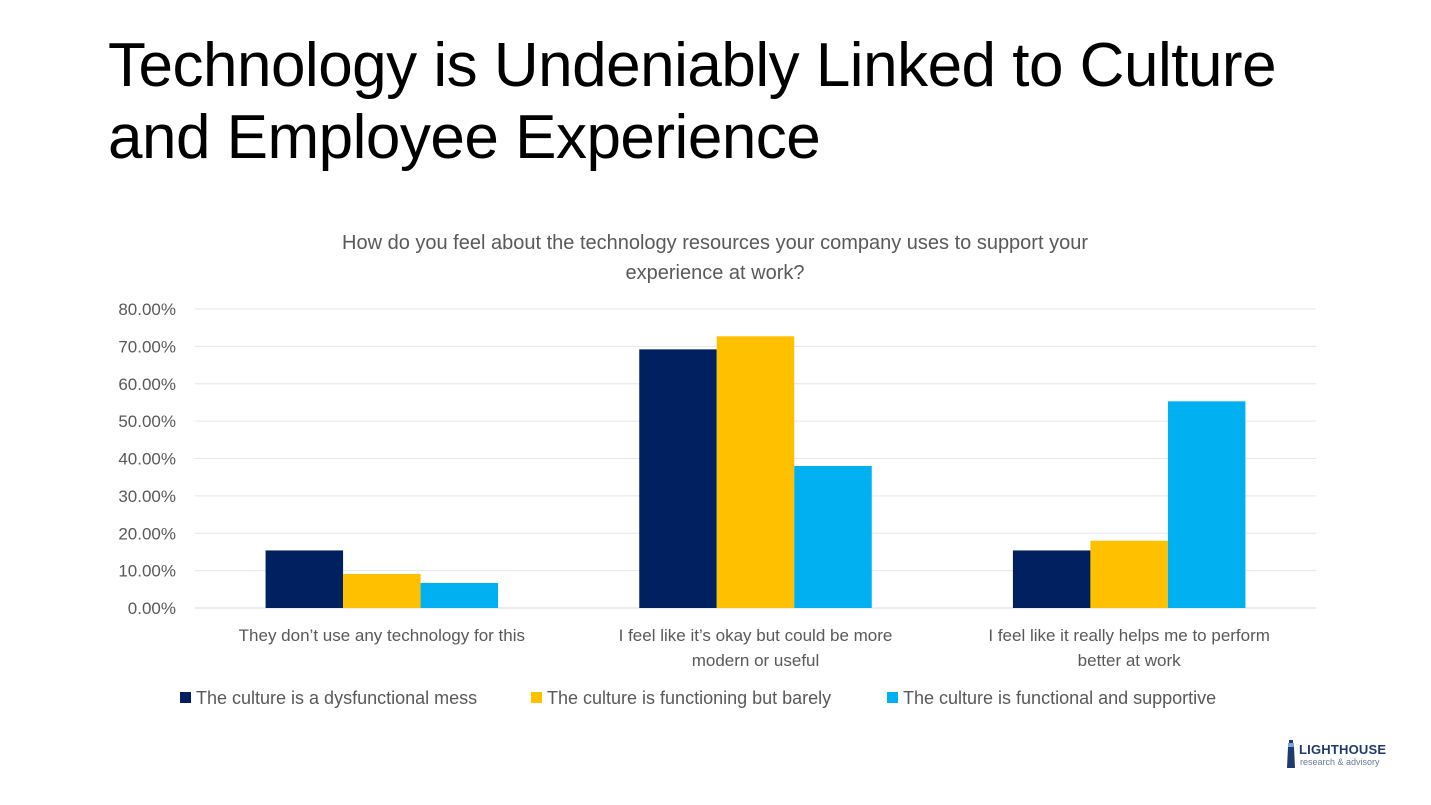  What do you see at coordinates (382, 635) in the screenshot?
I see `x-category-label: They don’t use any technology for this` at bounding box center [382, 635].